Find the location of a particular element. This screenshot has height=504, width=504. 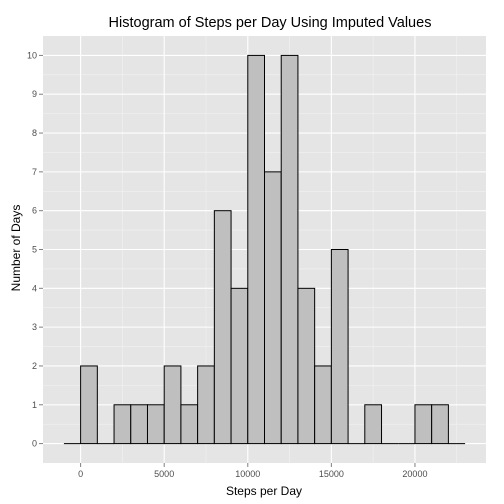

y-tick-label: 7 is located at coordinates (34, 172).